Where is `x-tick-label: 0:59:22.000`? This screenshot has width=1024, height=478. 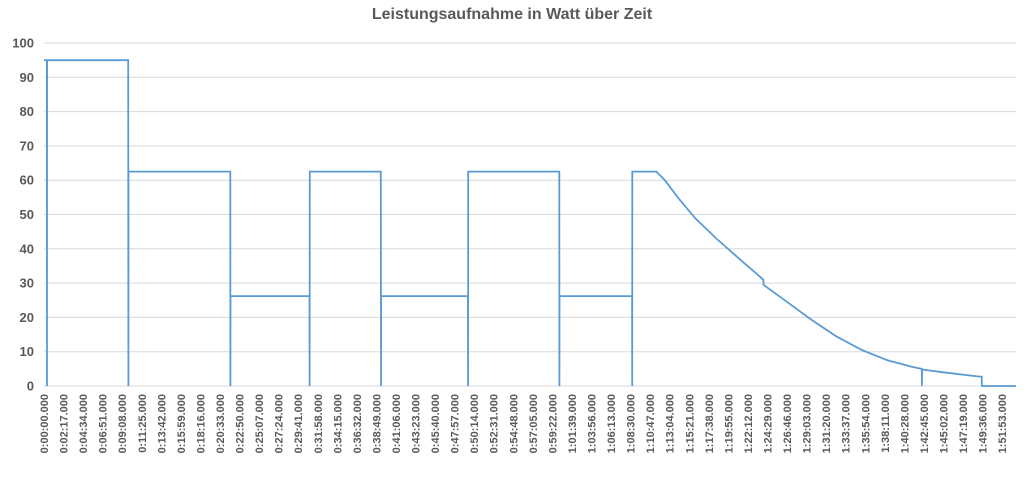
x-tick-label: 0:59:22.000 is located at coordinates (553, 423).